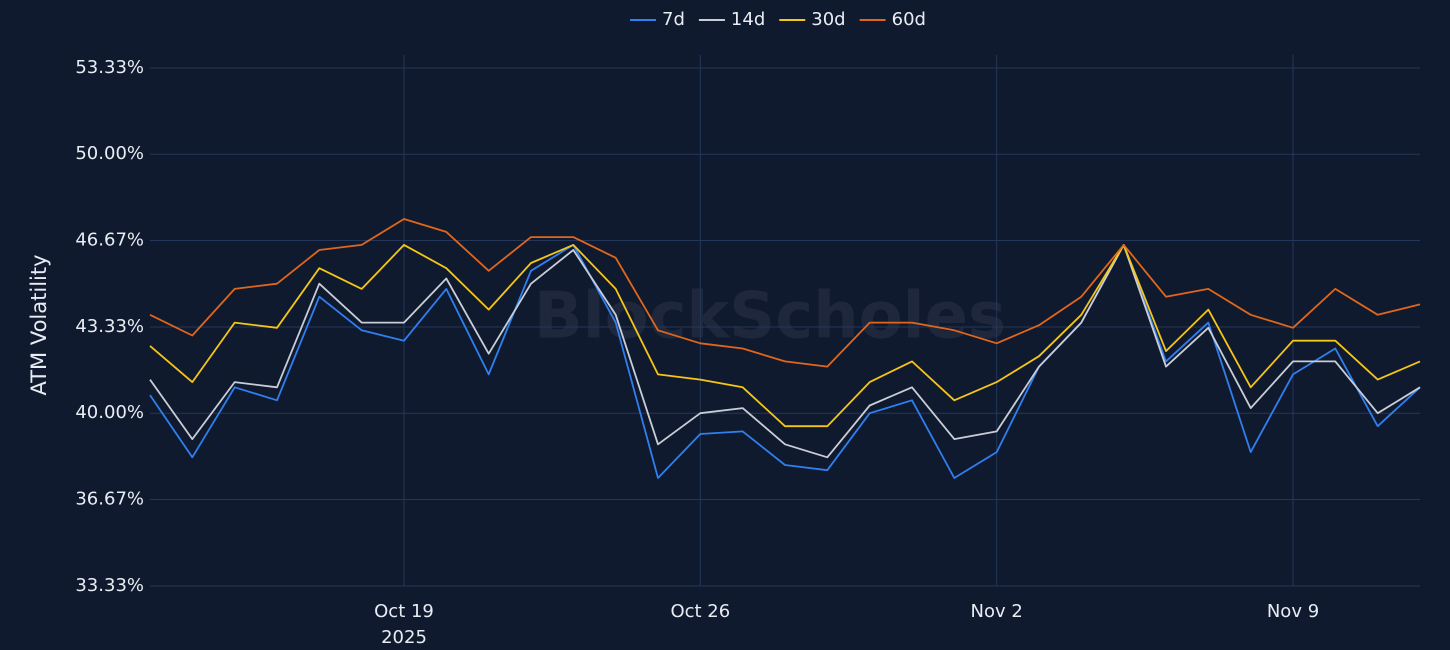 The image size is (1450, 650). What do you see at coordinates (404, 637) in the screenshot?
I see `x-tick-sublabel: 2025` at bounding box center [404, 637].